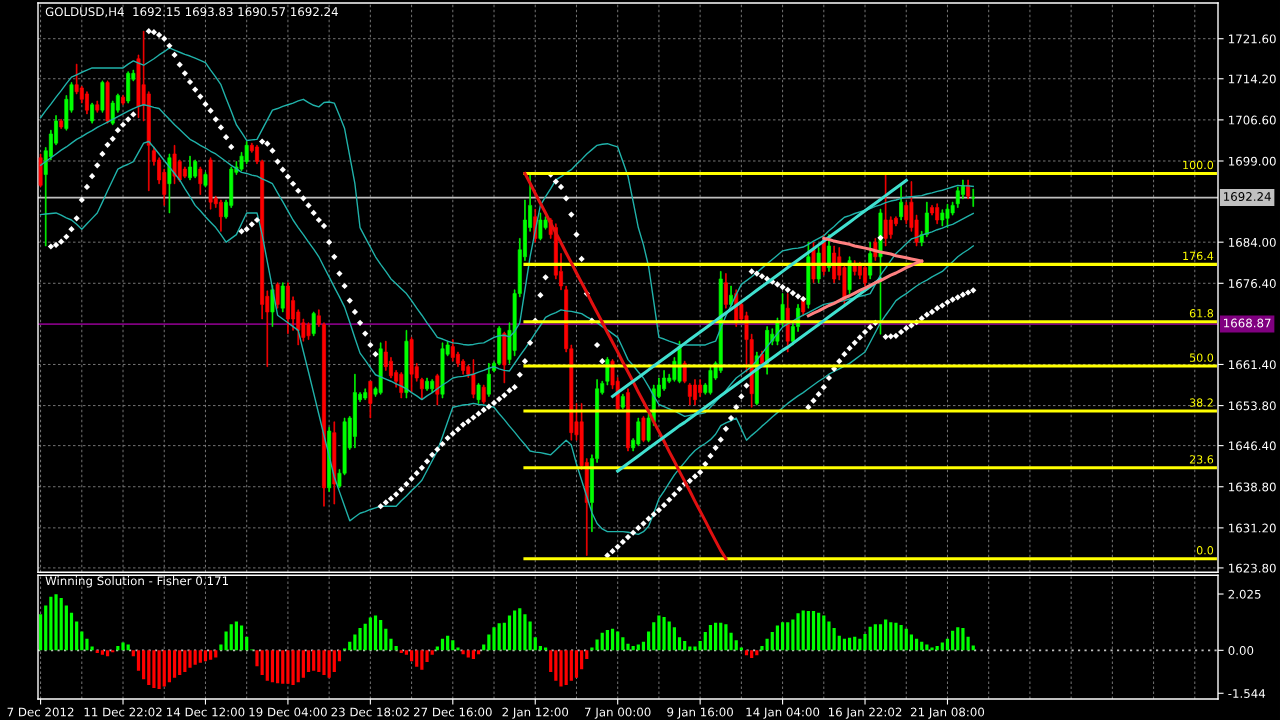 The width and height of the screenshot is (1280, 720). I want to click on x-tick-label: 14 Jan 04:00, so click(783, 713).